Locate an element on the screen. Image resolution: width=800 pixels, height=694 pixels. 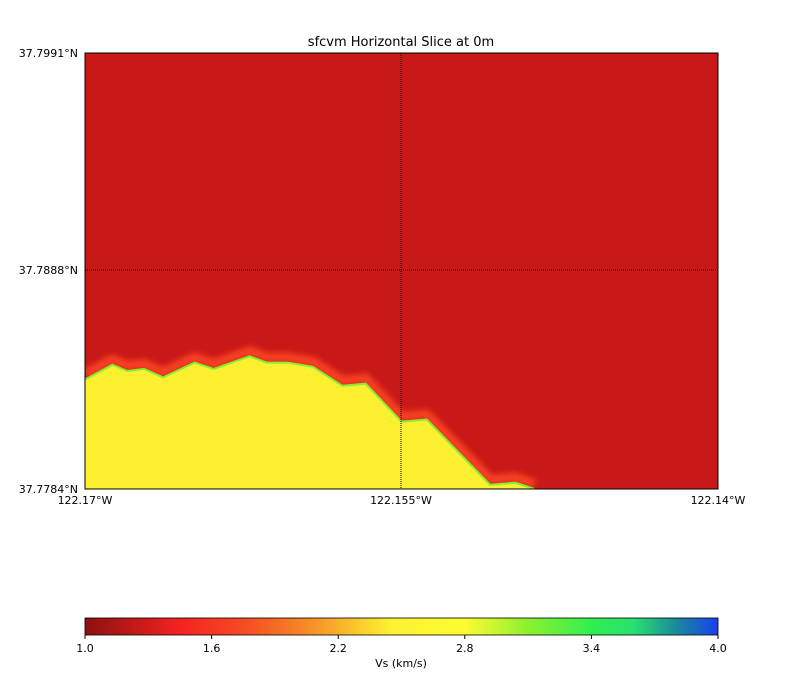
boundary-line is located at coordinates (310, 422).